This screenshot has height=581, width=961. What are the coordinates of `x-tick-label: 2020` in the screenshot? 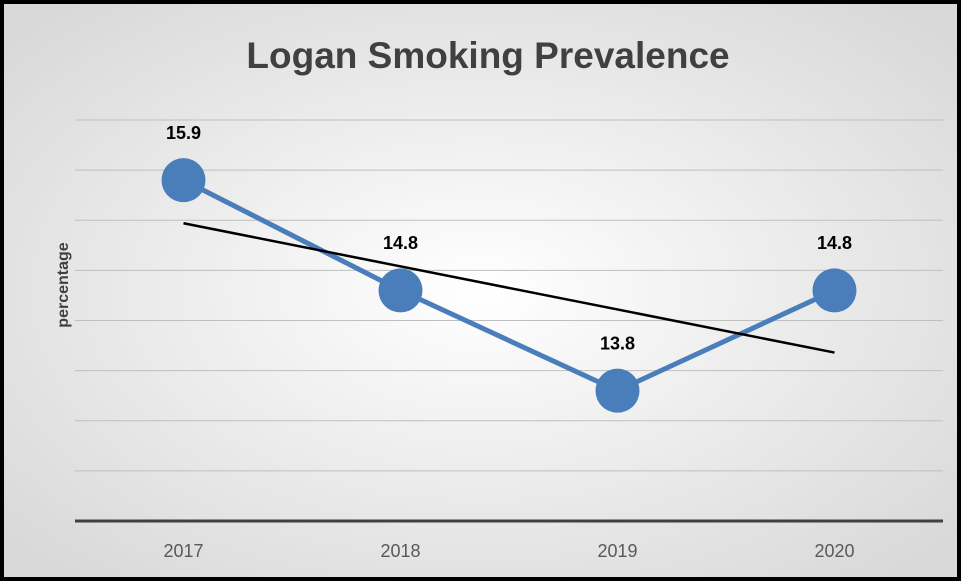 It's located at (834, 551).